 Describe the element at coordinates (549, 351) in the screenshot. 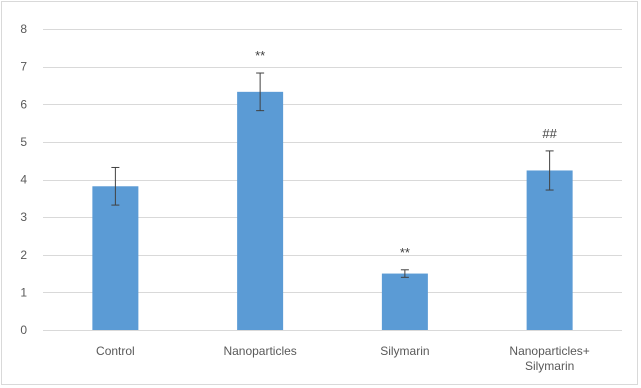

I see `x-tick-label: Nanoparticles+` at that location.